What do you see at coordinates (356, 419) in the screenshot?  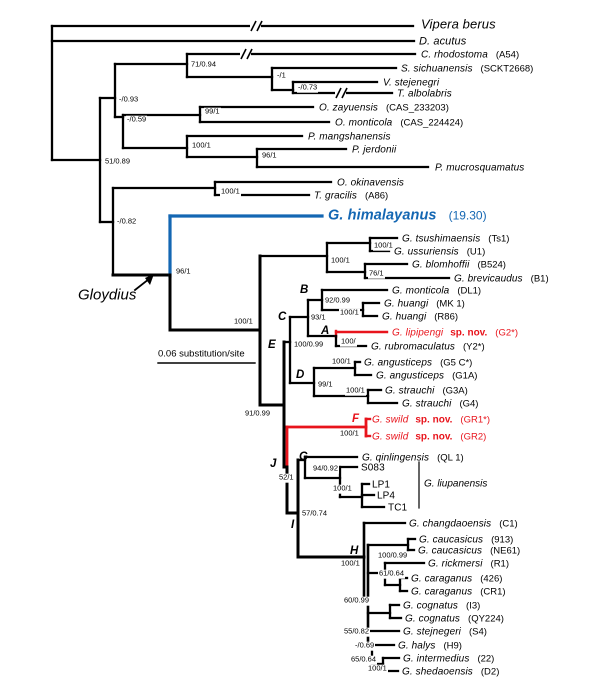 I see `clade-letter-F: F` at bounding box center [356, 419].